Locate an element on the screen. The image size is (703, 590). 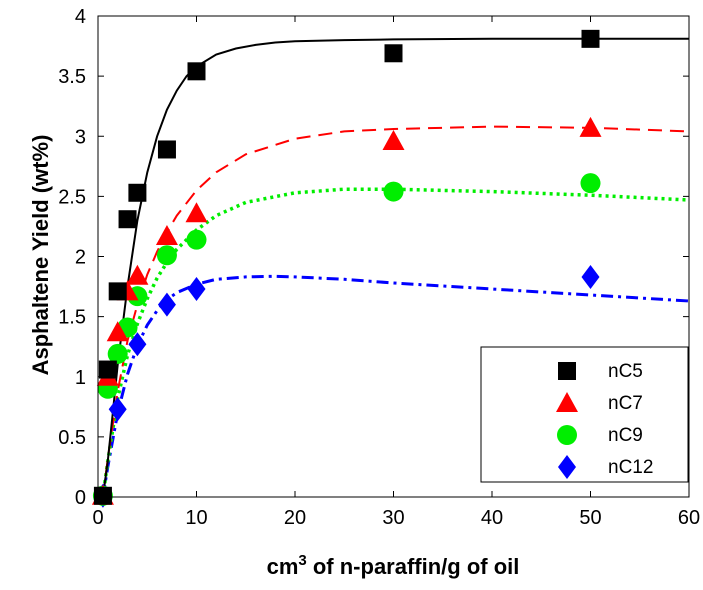
legend: nC5 nC7 nC9 nC12 is located at coordinates (584, 414).